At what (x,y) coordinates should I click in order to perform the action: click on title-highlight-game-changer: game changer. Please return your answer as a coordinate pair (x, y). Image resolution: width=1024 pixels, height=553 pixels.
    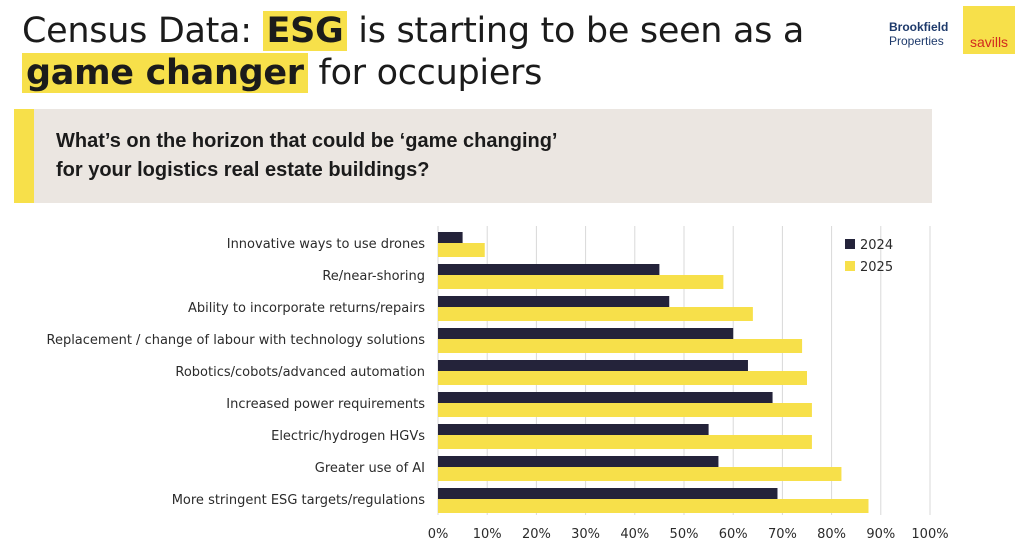
    Looking at the image, I should click on (165, 73).